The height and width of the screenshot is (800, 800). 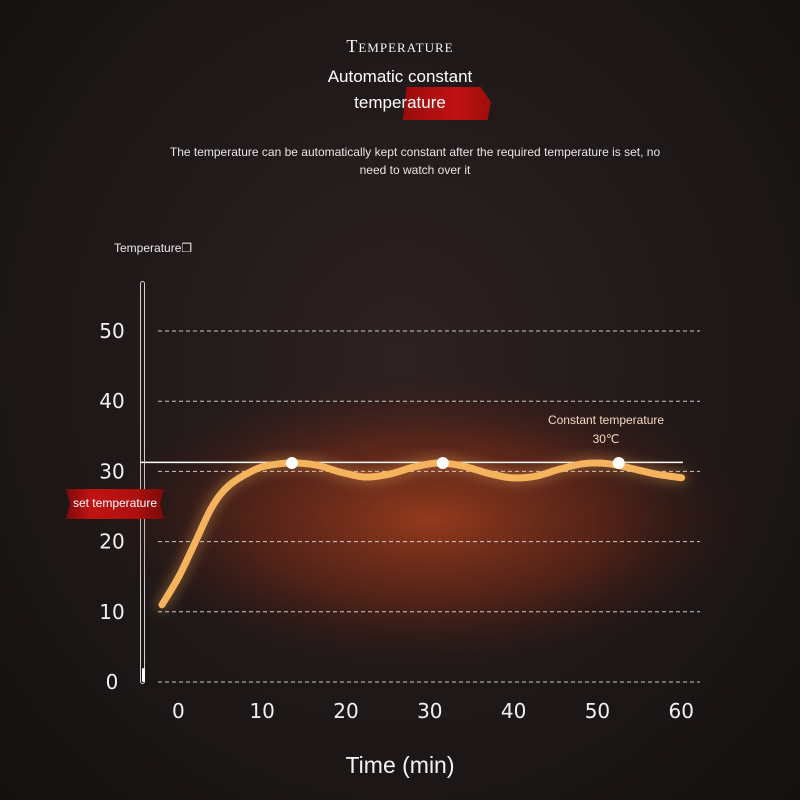 What do you see at coordinates (606, 439) in the screenshot?
I see `annotation-line-2: 30℃` at bounding box center [606, 439].